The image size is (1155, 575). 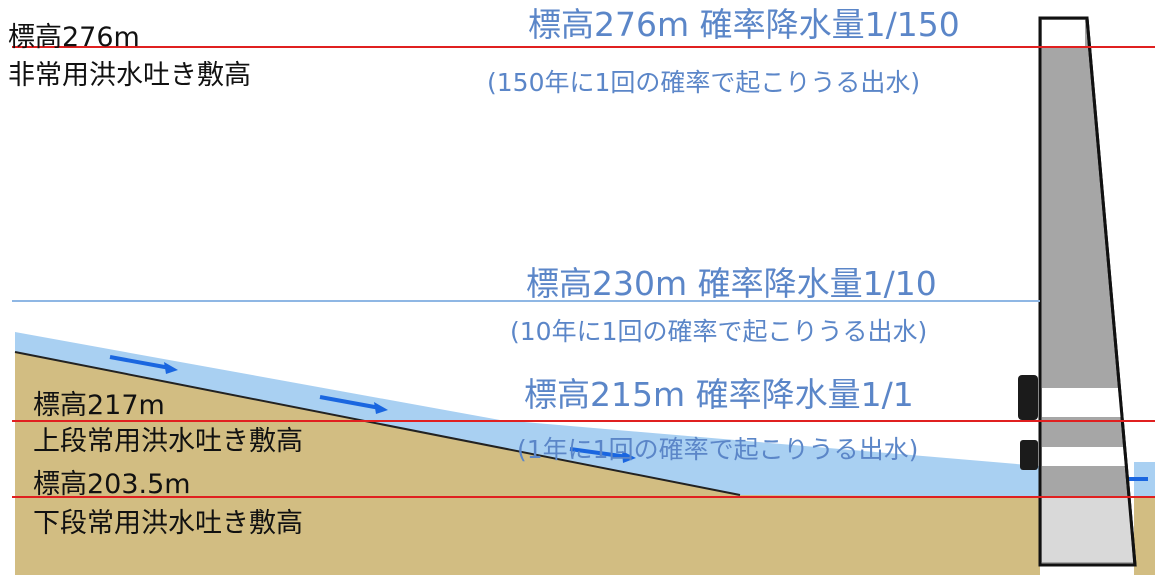 What do you see at coordinates (1063, 33) in the screenshot?
I see `dam-crest` at bounding box center [1063, 33].